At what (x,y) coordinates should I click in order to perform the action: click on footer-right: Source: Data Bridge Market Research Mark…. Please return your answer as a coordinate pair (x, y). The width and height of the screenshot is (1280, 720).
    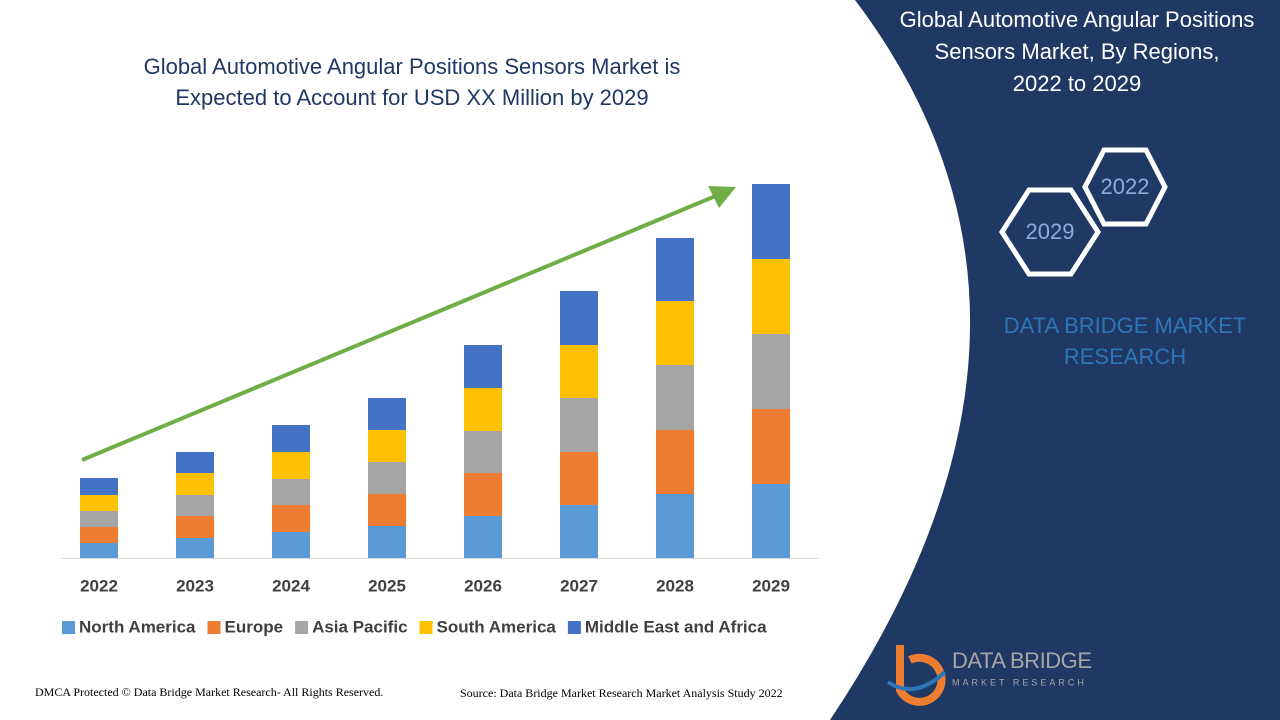
    Looking at the image, I should click on (621, 693).